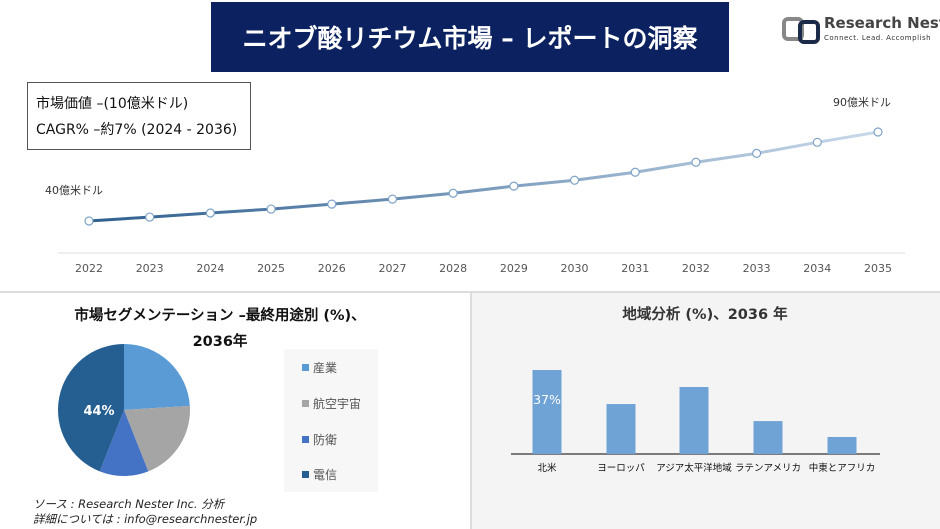  I want to click on logo-icon, so click(801, 30).